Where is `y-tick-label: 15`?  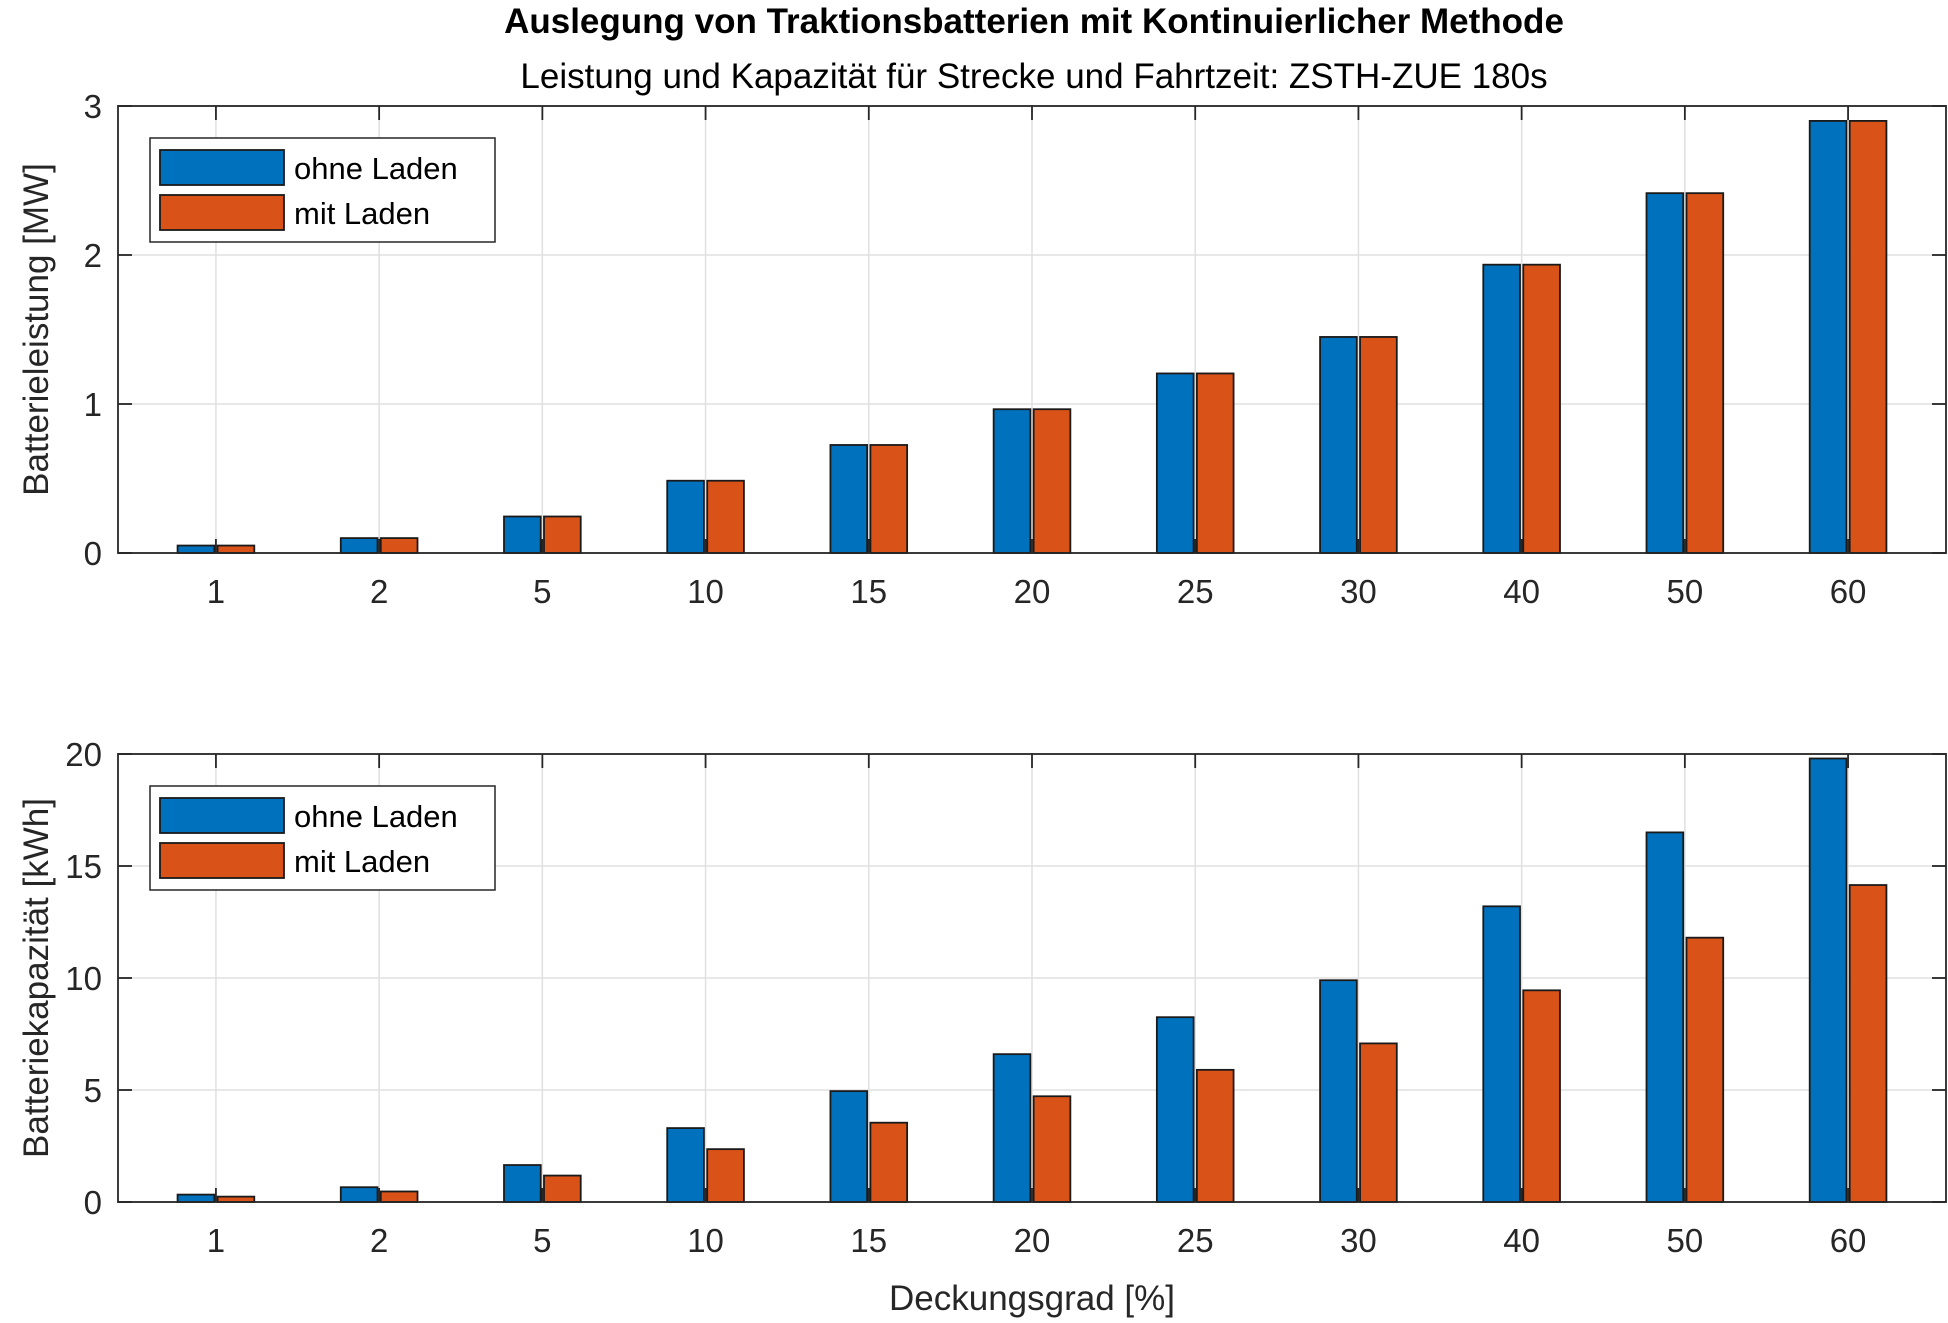
y-tick-label: 15 is located at coordinates (83, 866).